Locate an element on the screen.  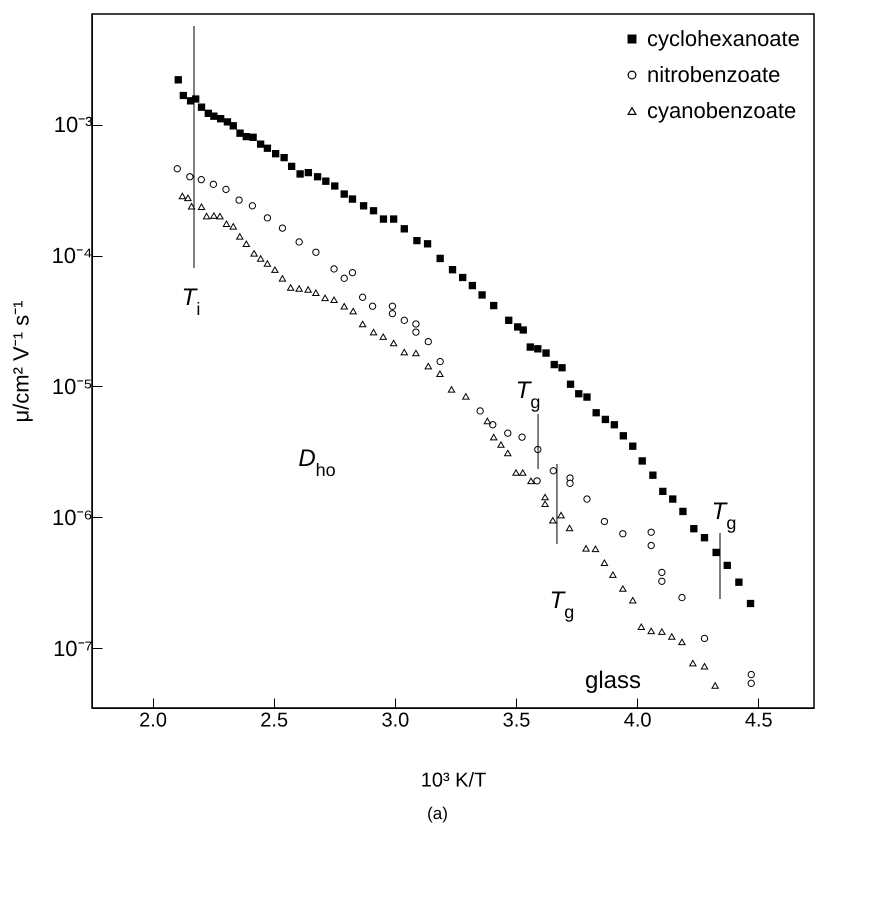
legend-label: nitrobenzoate is located at coordinates (713, 74).